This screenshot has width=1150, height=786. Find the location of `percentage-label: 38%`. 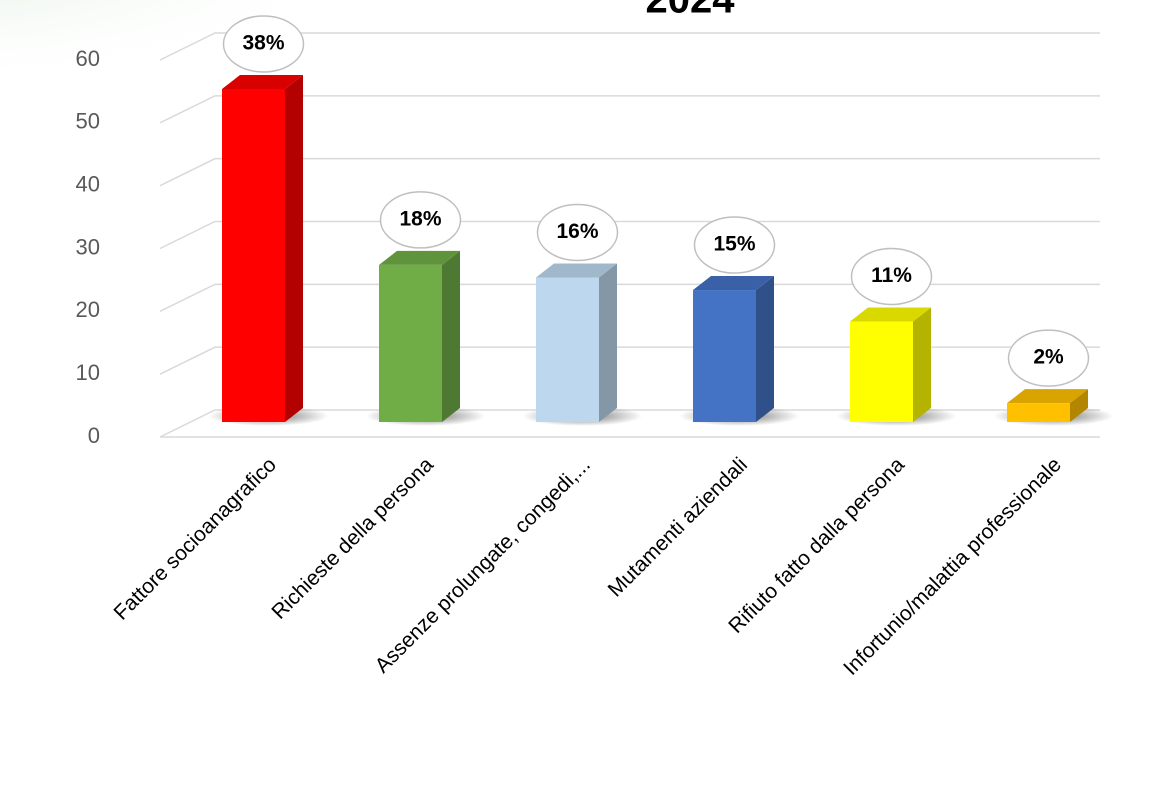

percentage-label: 38% is located at coordinates (263, 43).